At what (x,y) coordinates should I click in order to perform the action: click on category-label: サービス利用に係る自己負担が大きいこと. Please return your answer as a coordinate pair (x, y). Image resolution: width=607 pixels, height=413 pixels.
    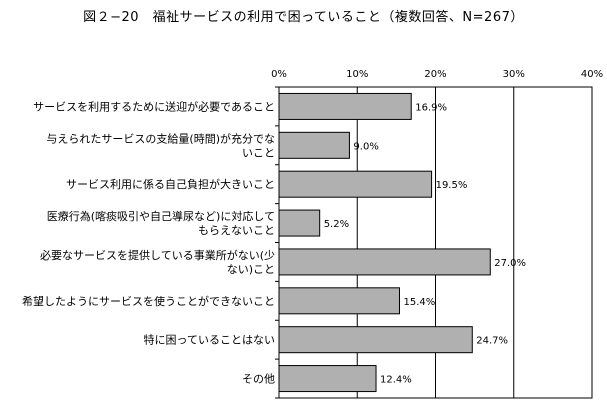
    Looking at the image, I should click on (170, 184).